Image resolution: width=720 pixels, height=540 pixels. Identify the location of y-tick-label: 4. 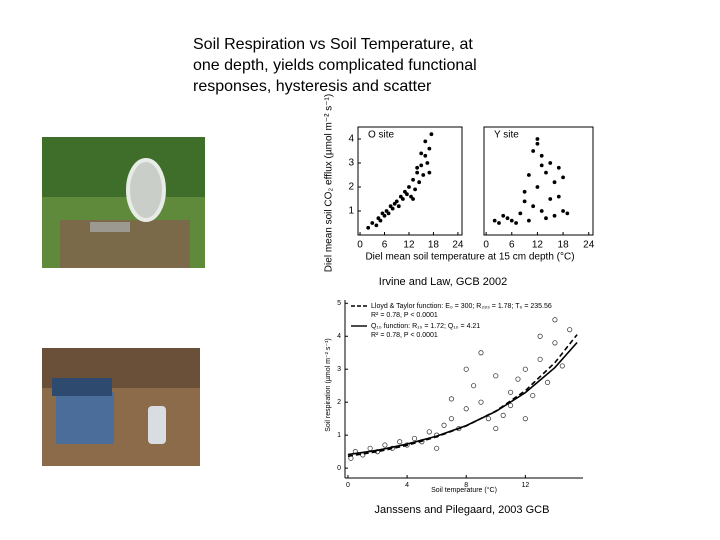
(351, 139).